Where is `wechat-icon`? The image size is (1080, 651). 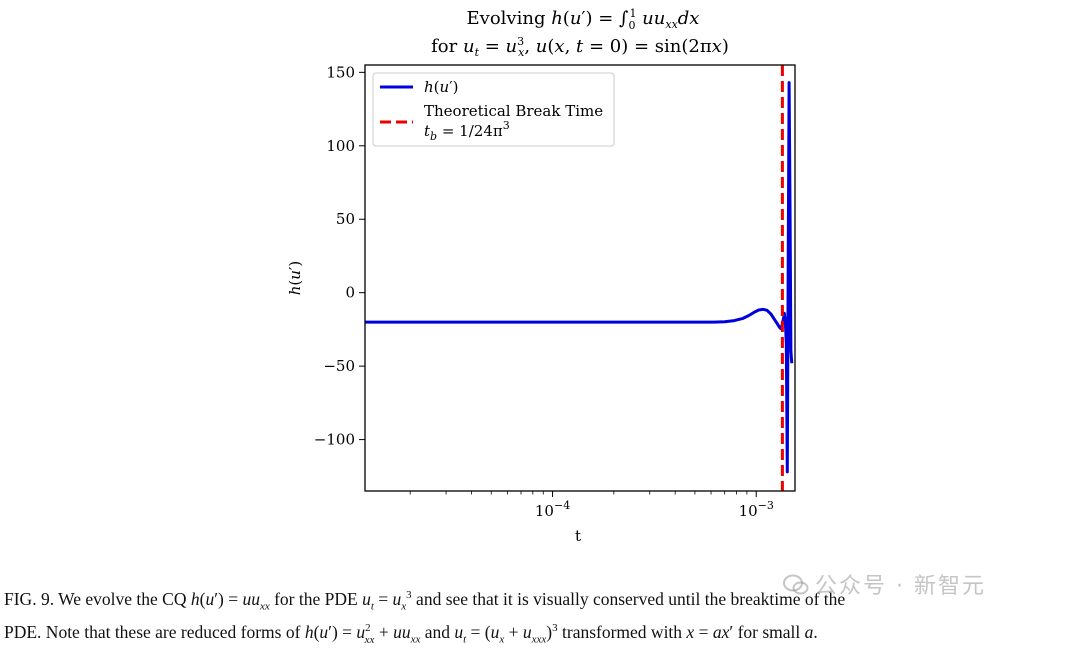 wechat-icon is located at coordinates (796, 584).